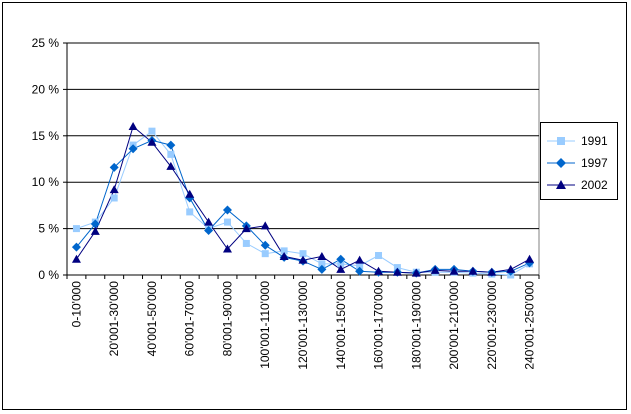 The width and height of the screenshot is (631, 414). Describe the element at coordinates (579, 141) in the screenshot. I see `legend-item-1991: 1991` at that location.